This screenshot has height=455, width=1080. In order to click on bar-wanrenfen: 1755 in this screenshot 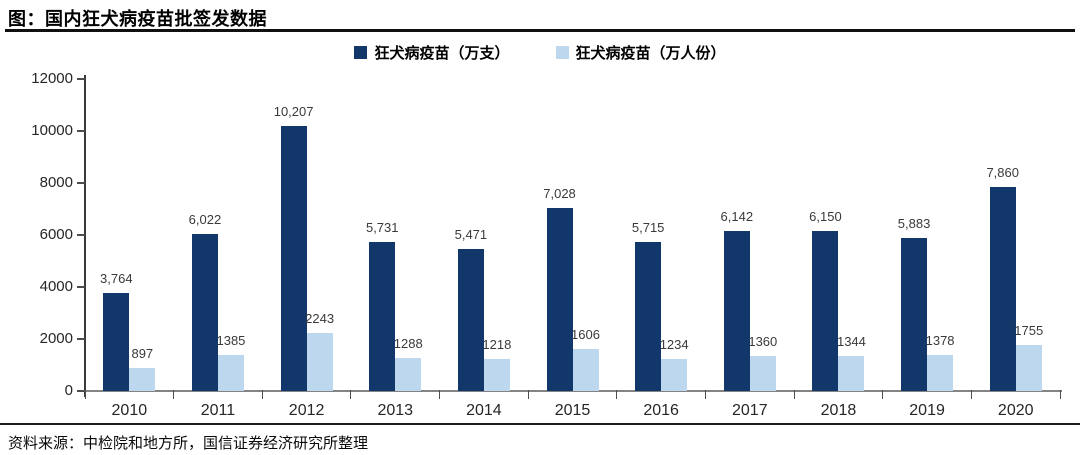, I will do `click(1028, 357)`.